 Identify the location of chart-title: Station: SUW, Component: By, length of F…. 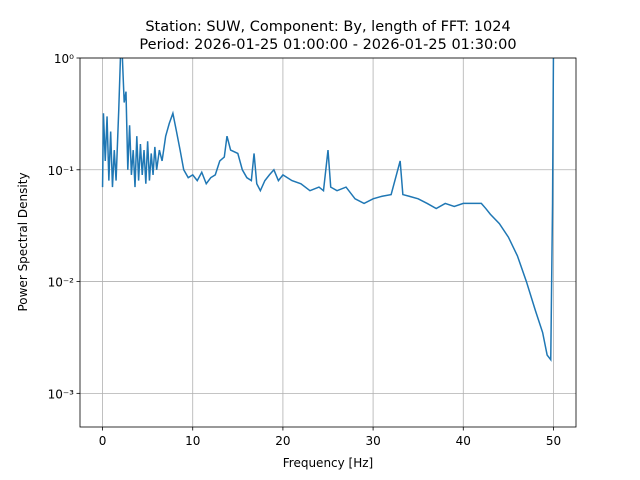
(327, 27).